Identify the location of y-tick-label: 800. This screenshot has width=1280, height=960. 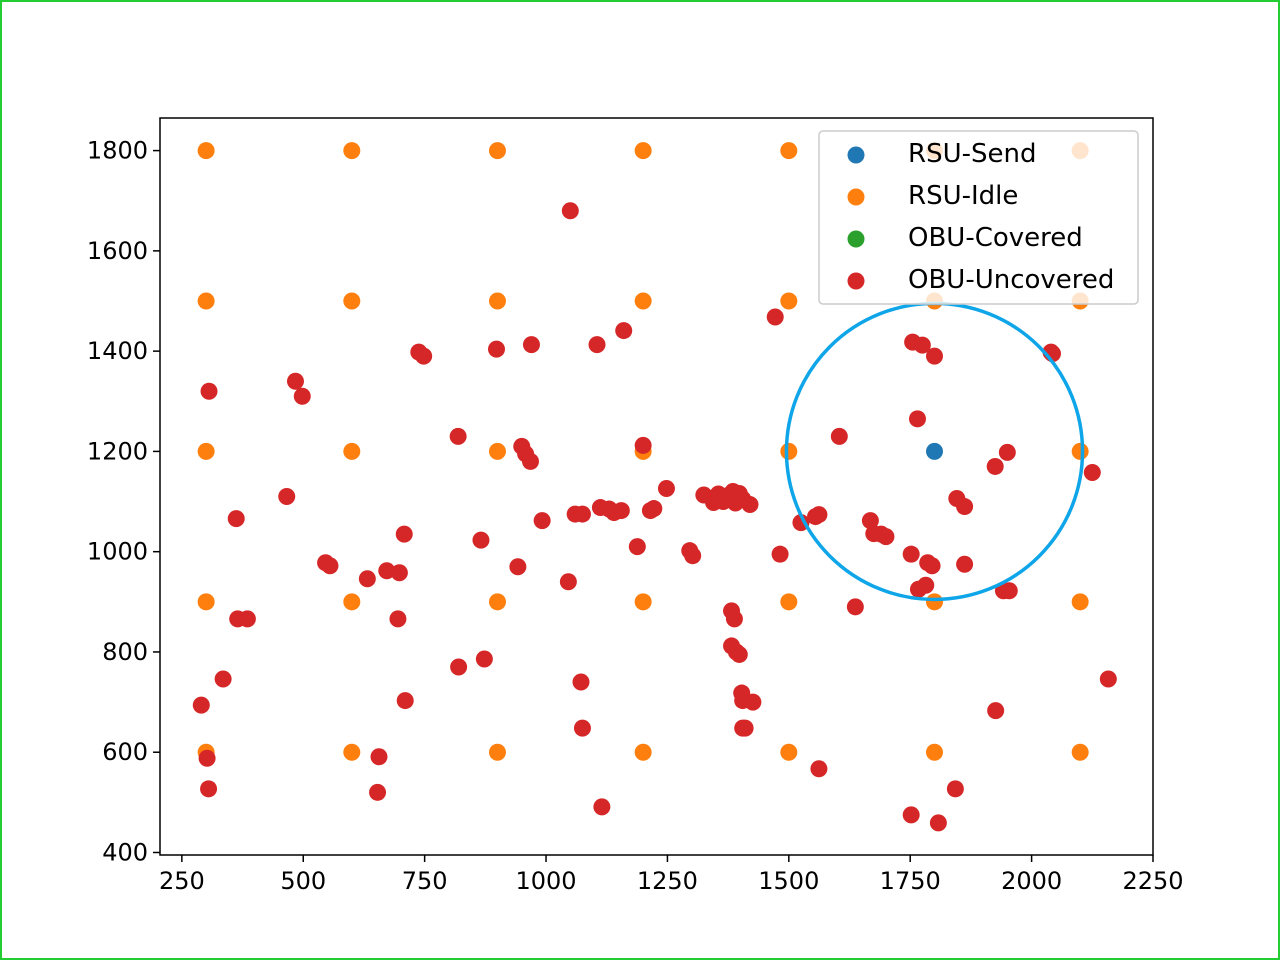
(125, 652).